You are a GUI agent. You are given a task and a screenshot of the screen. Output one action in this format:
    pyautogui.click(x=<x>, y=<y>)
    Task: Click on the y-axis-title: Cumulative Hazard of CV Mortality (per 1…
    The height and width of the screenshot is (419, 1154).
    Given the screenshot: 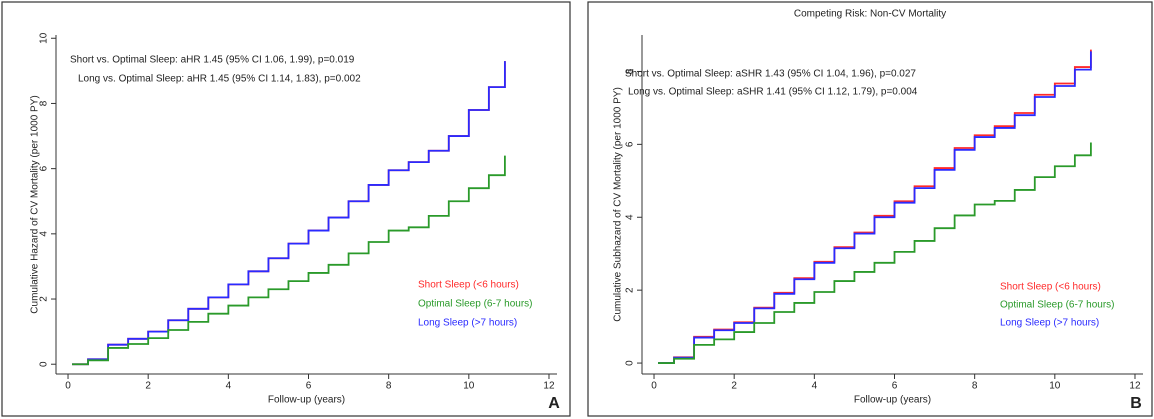 What is the action you would take?
    pyautogui.click(x=35, y=204)
    